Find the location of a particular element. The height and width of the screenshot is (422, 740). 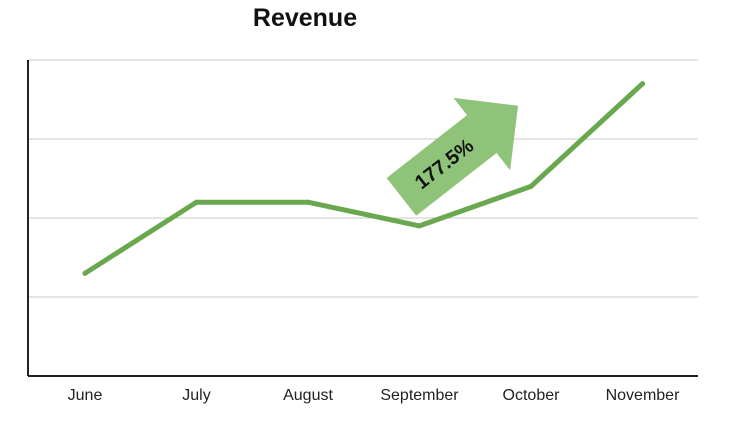

x-tick-label: July is located at coordinates (196, 395).